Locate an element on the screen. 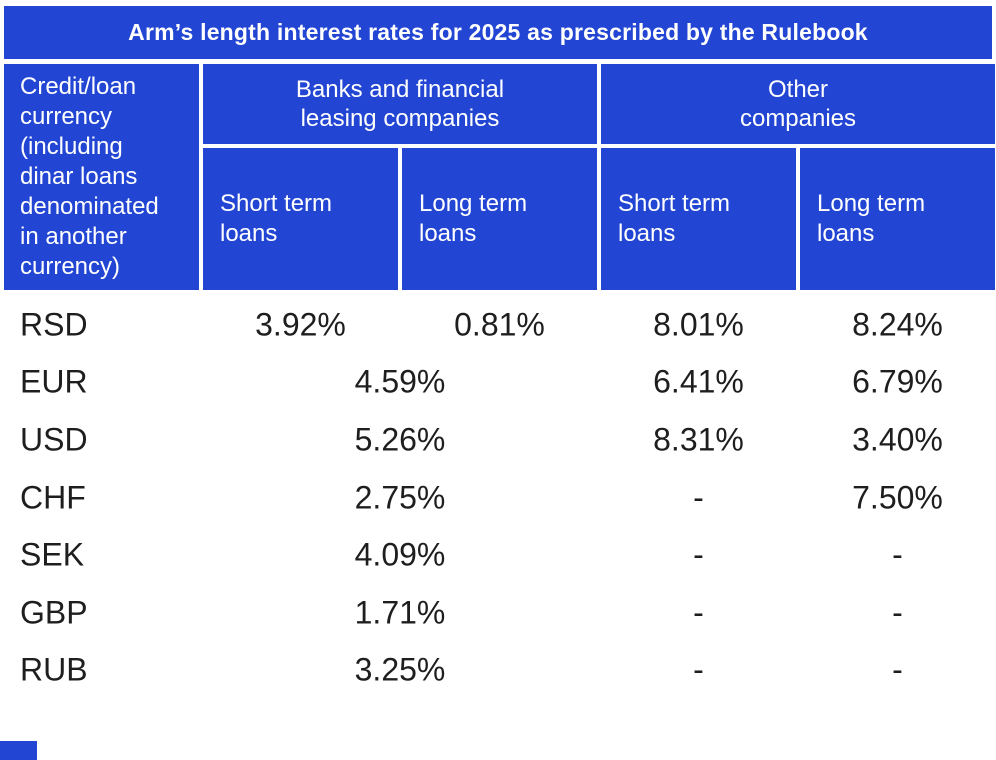  currency-label: RUB is located at coordinates (54, 669).